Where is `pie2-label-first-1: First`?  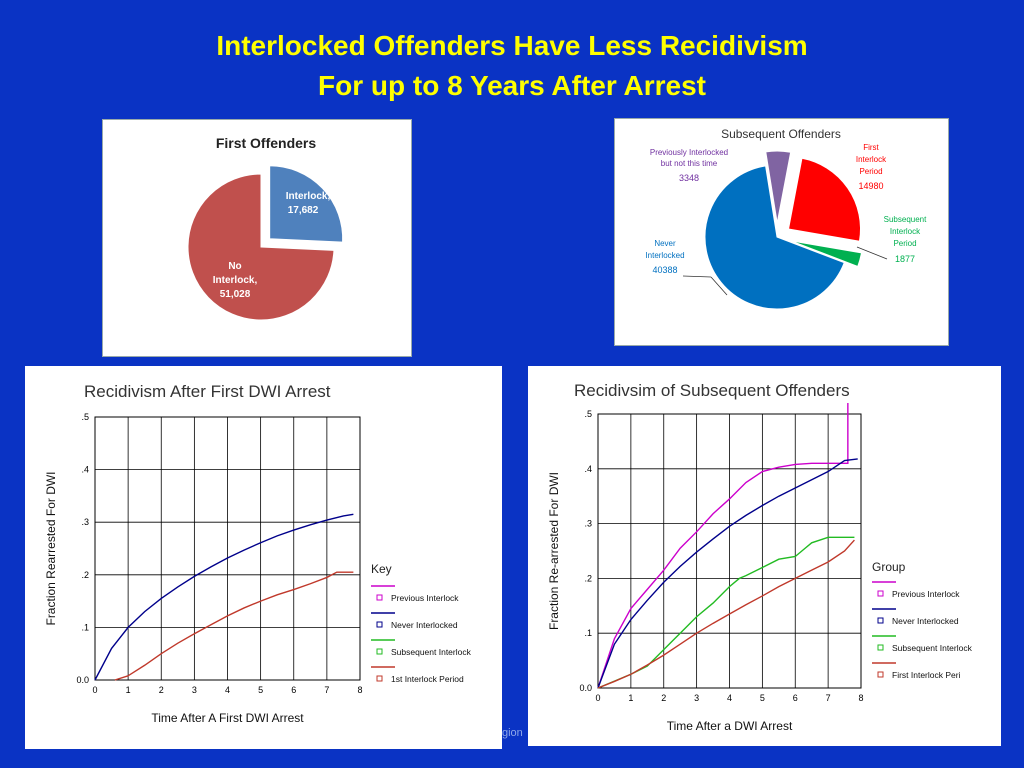
pie2-label-first-1: First is located at coordinates (871, 147).